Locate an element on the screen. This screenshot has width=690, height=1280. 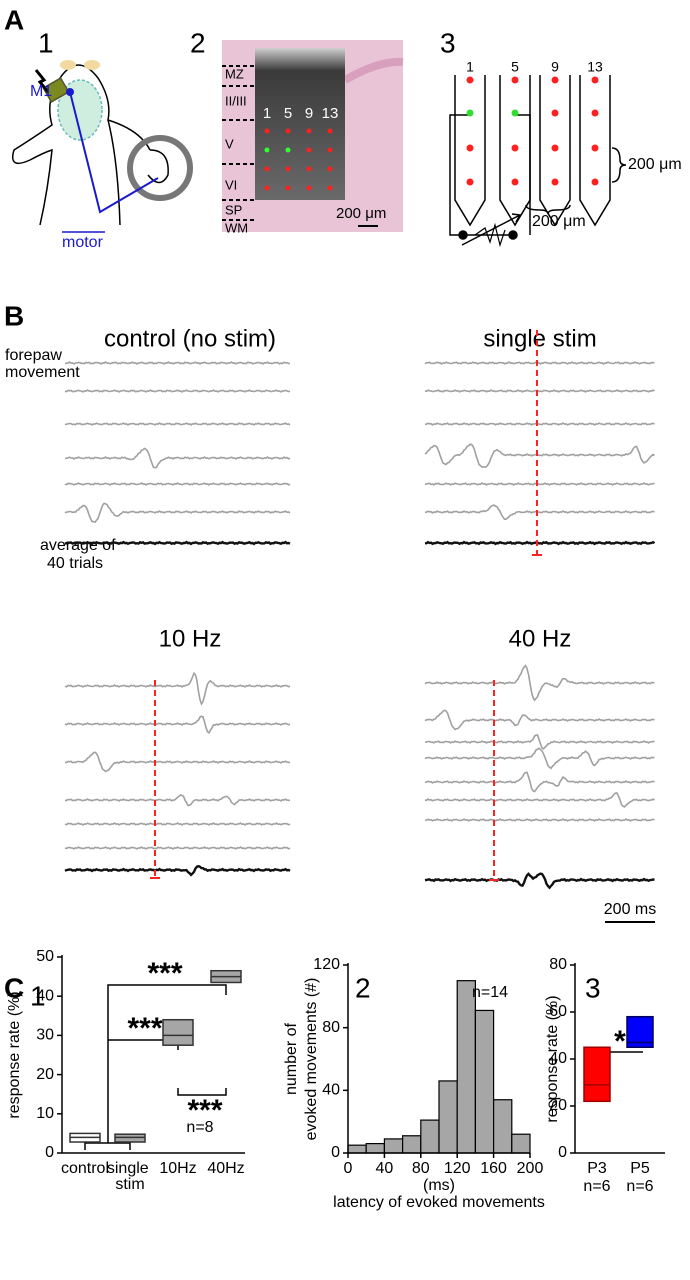
scale-label: 200 ms is located at coordinates (630, 909).